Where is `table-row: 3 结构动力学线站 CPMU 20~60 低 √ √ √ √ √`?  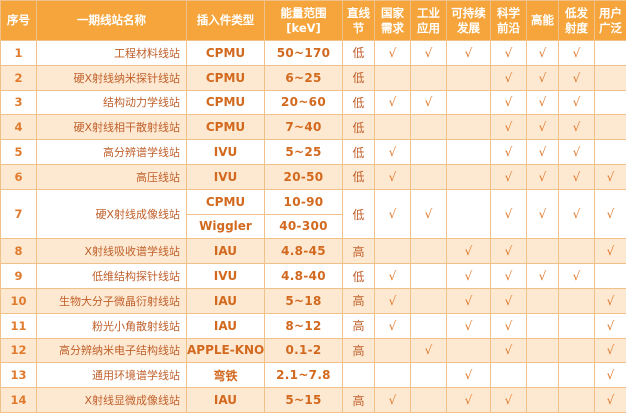 table-row: 3 结构动力学线站 CPMU 20~60 低 √ √ √ √ √ is located at coordinates (313, 102).